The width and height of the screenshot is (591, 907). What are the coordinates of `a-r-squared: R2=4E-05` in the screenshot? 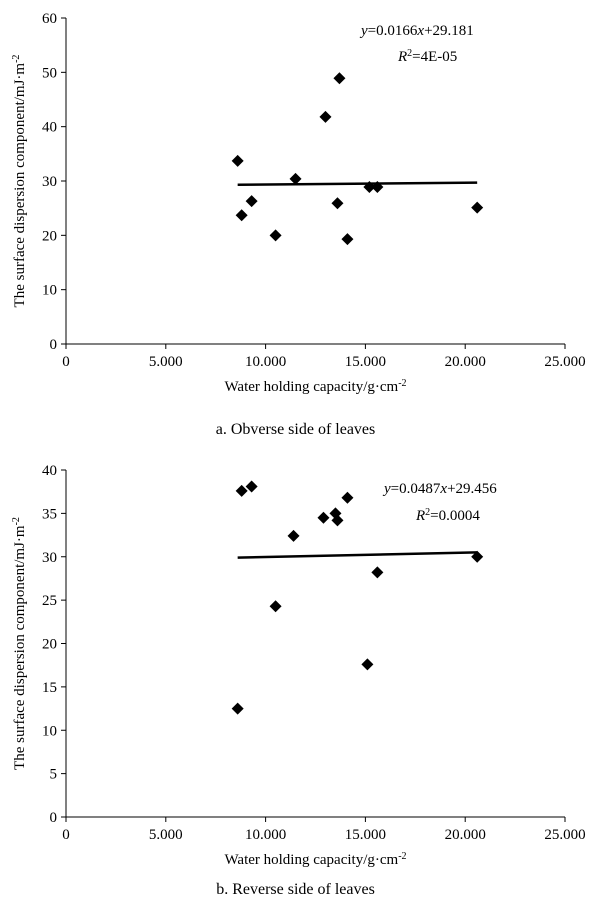 It's located at (427, 57).